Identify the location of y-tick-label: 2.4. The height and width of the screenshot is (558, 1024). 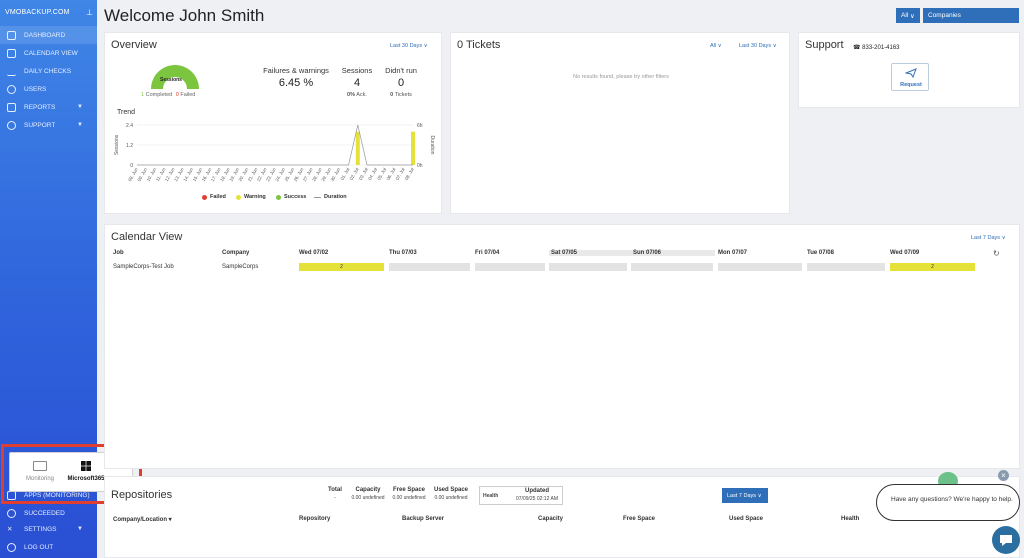
(129, 126).